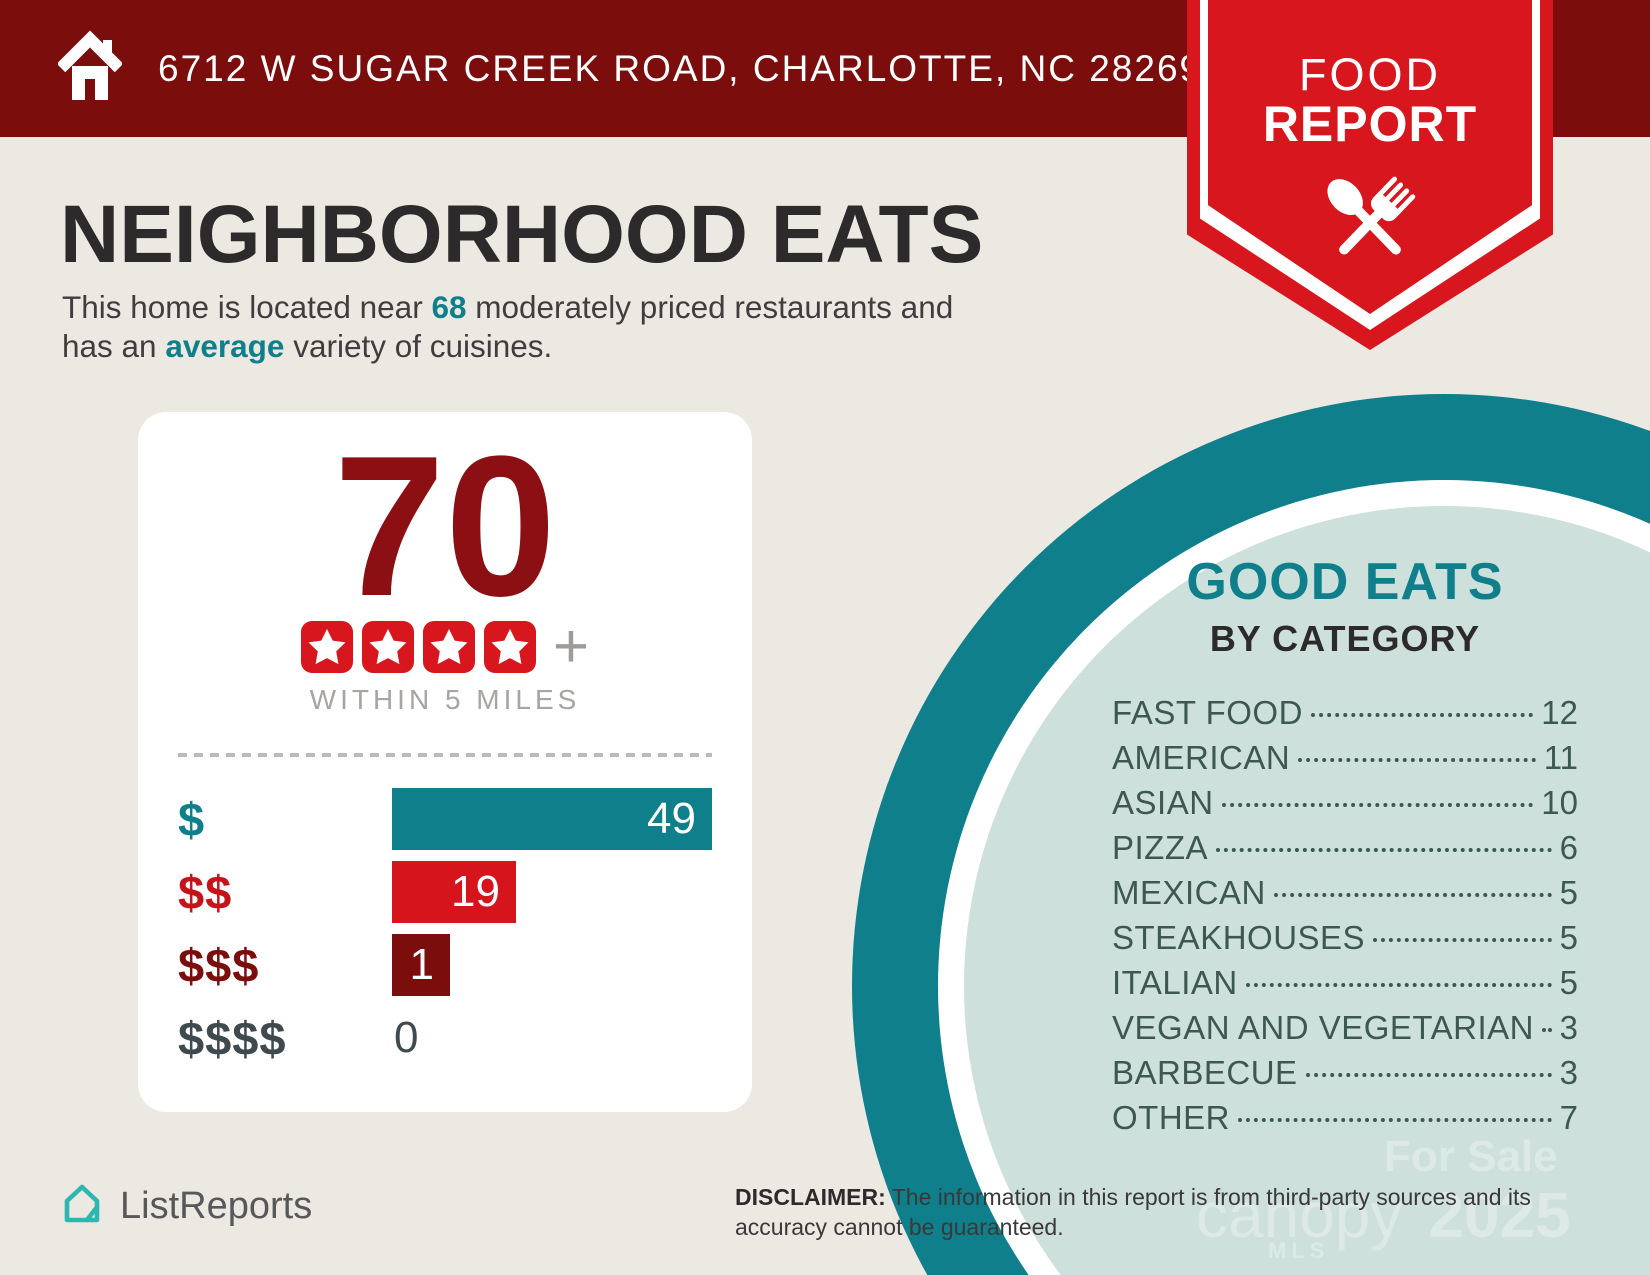 Image resolution: width=1650 pixels, height=1275 pixels. I want to click on panel-title: GOOD EATS, so click(1345, 582).